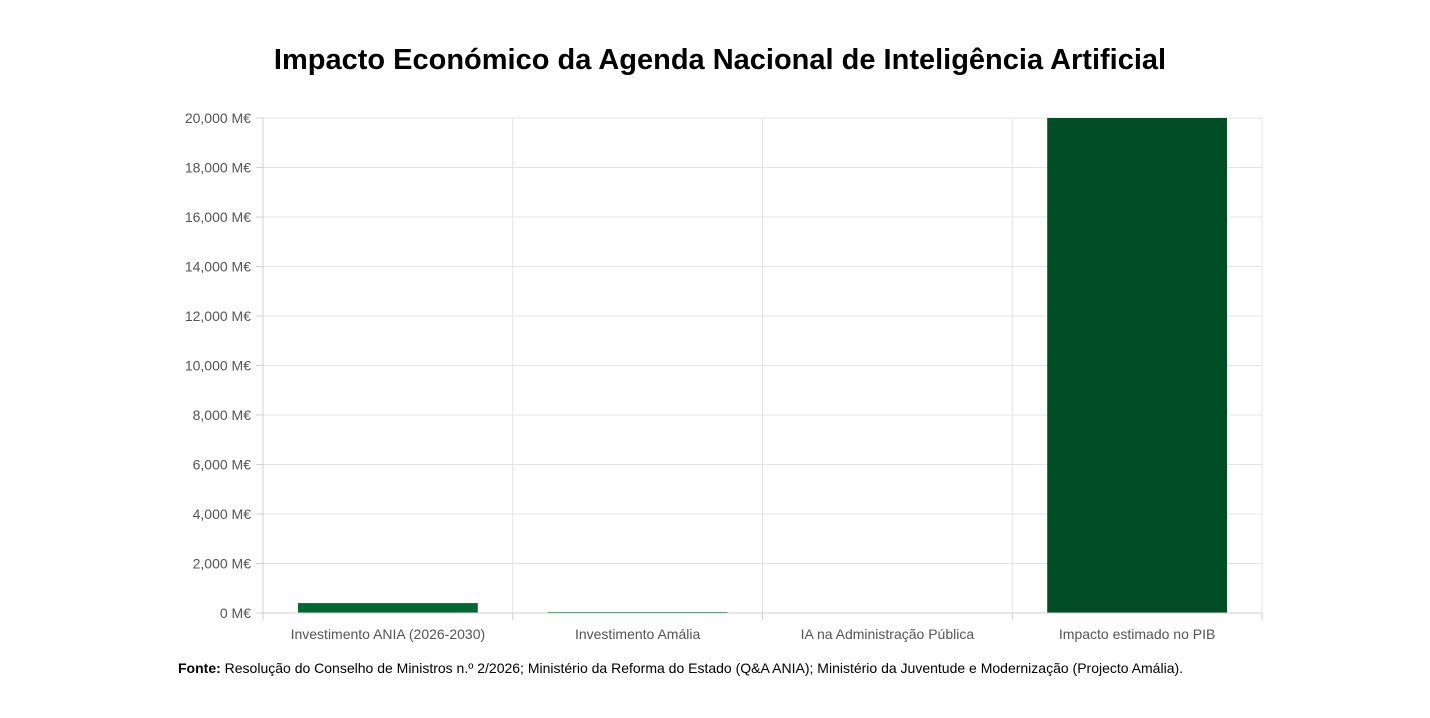 The width and height of the screenshot is (1430, 718). Describe the element at coordinates (235, 613) in the screenshot. I see `y-tick-label: 0 M€` at that location.